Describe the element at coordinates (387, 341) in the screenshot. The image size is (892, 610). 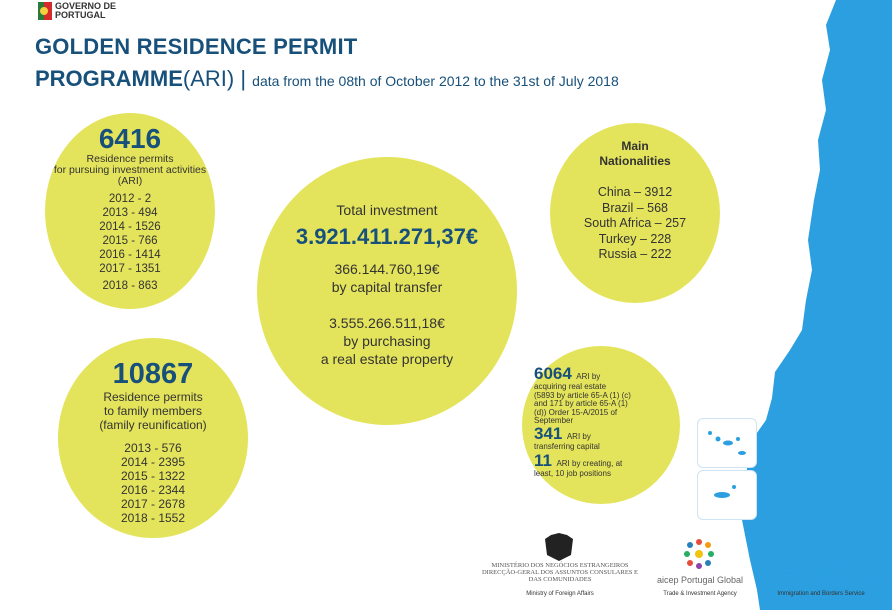
I see `property-label-1: by purchasing` at that location.